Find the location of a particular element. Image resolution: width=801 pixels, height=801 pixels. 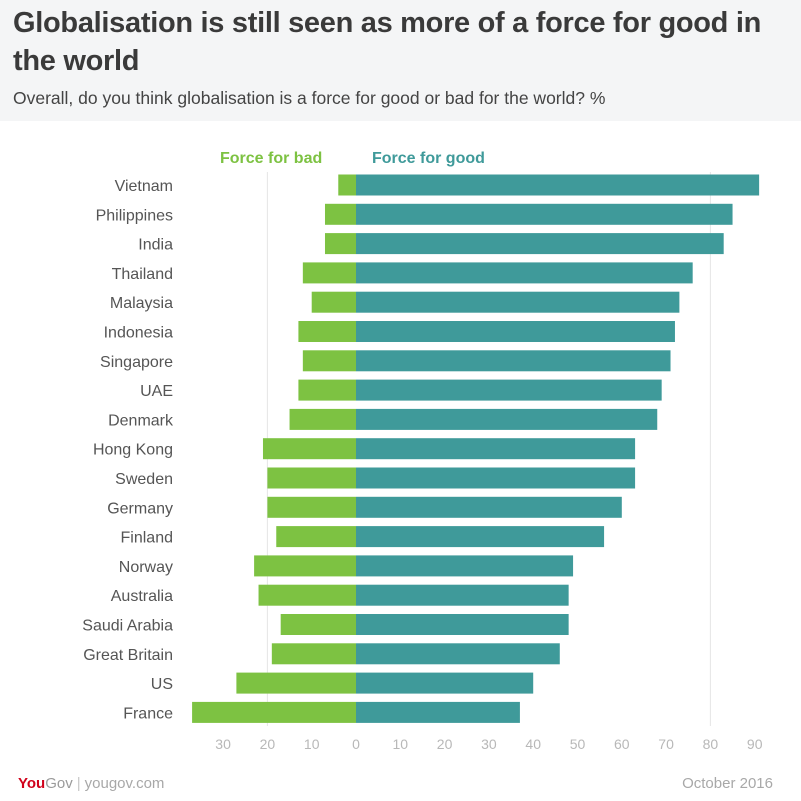

footer-date: October 2016 is located at coordinates (727, 783).